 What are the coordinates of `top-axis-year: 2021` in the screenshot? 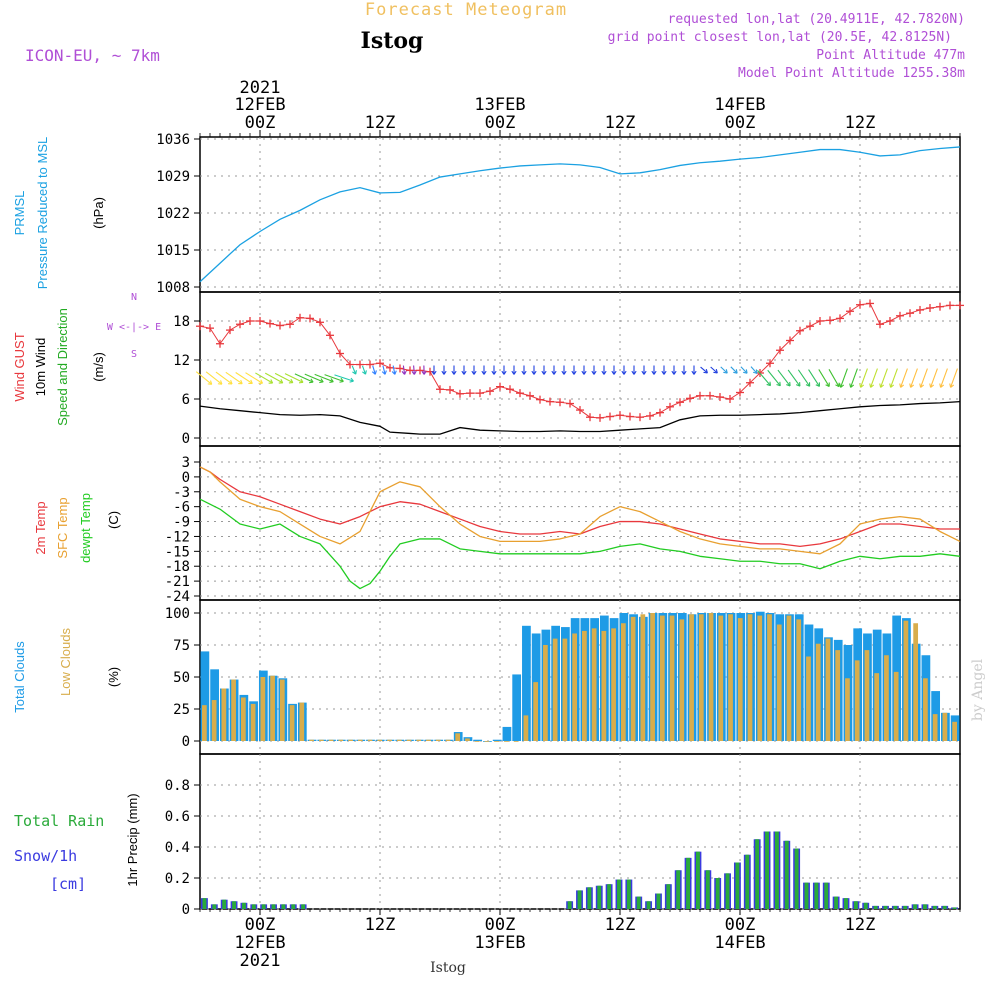 It's located at (260, 88).